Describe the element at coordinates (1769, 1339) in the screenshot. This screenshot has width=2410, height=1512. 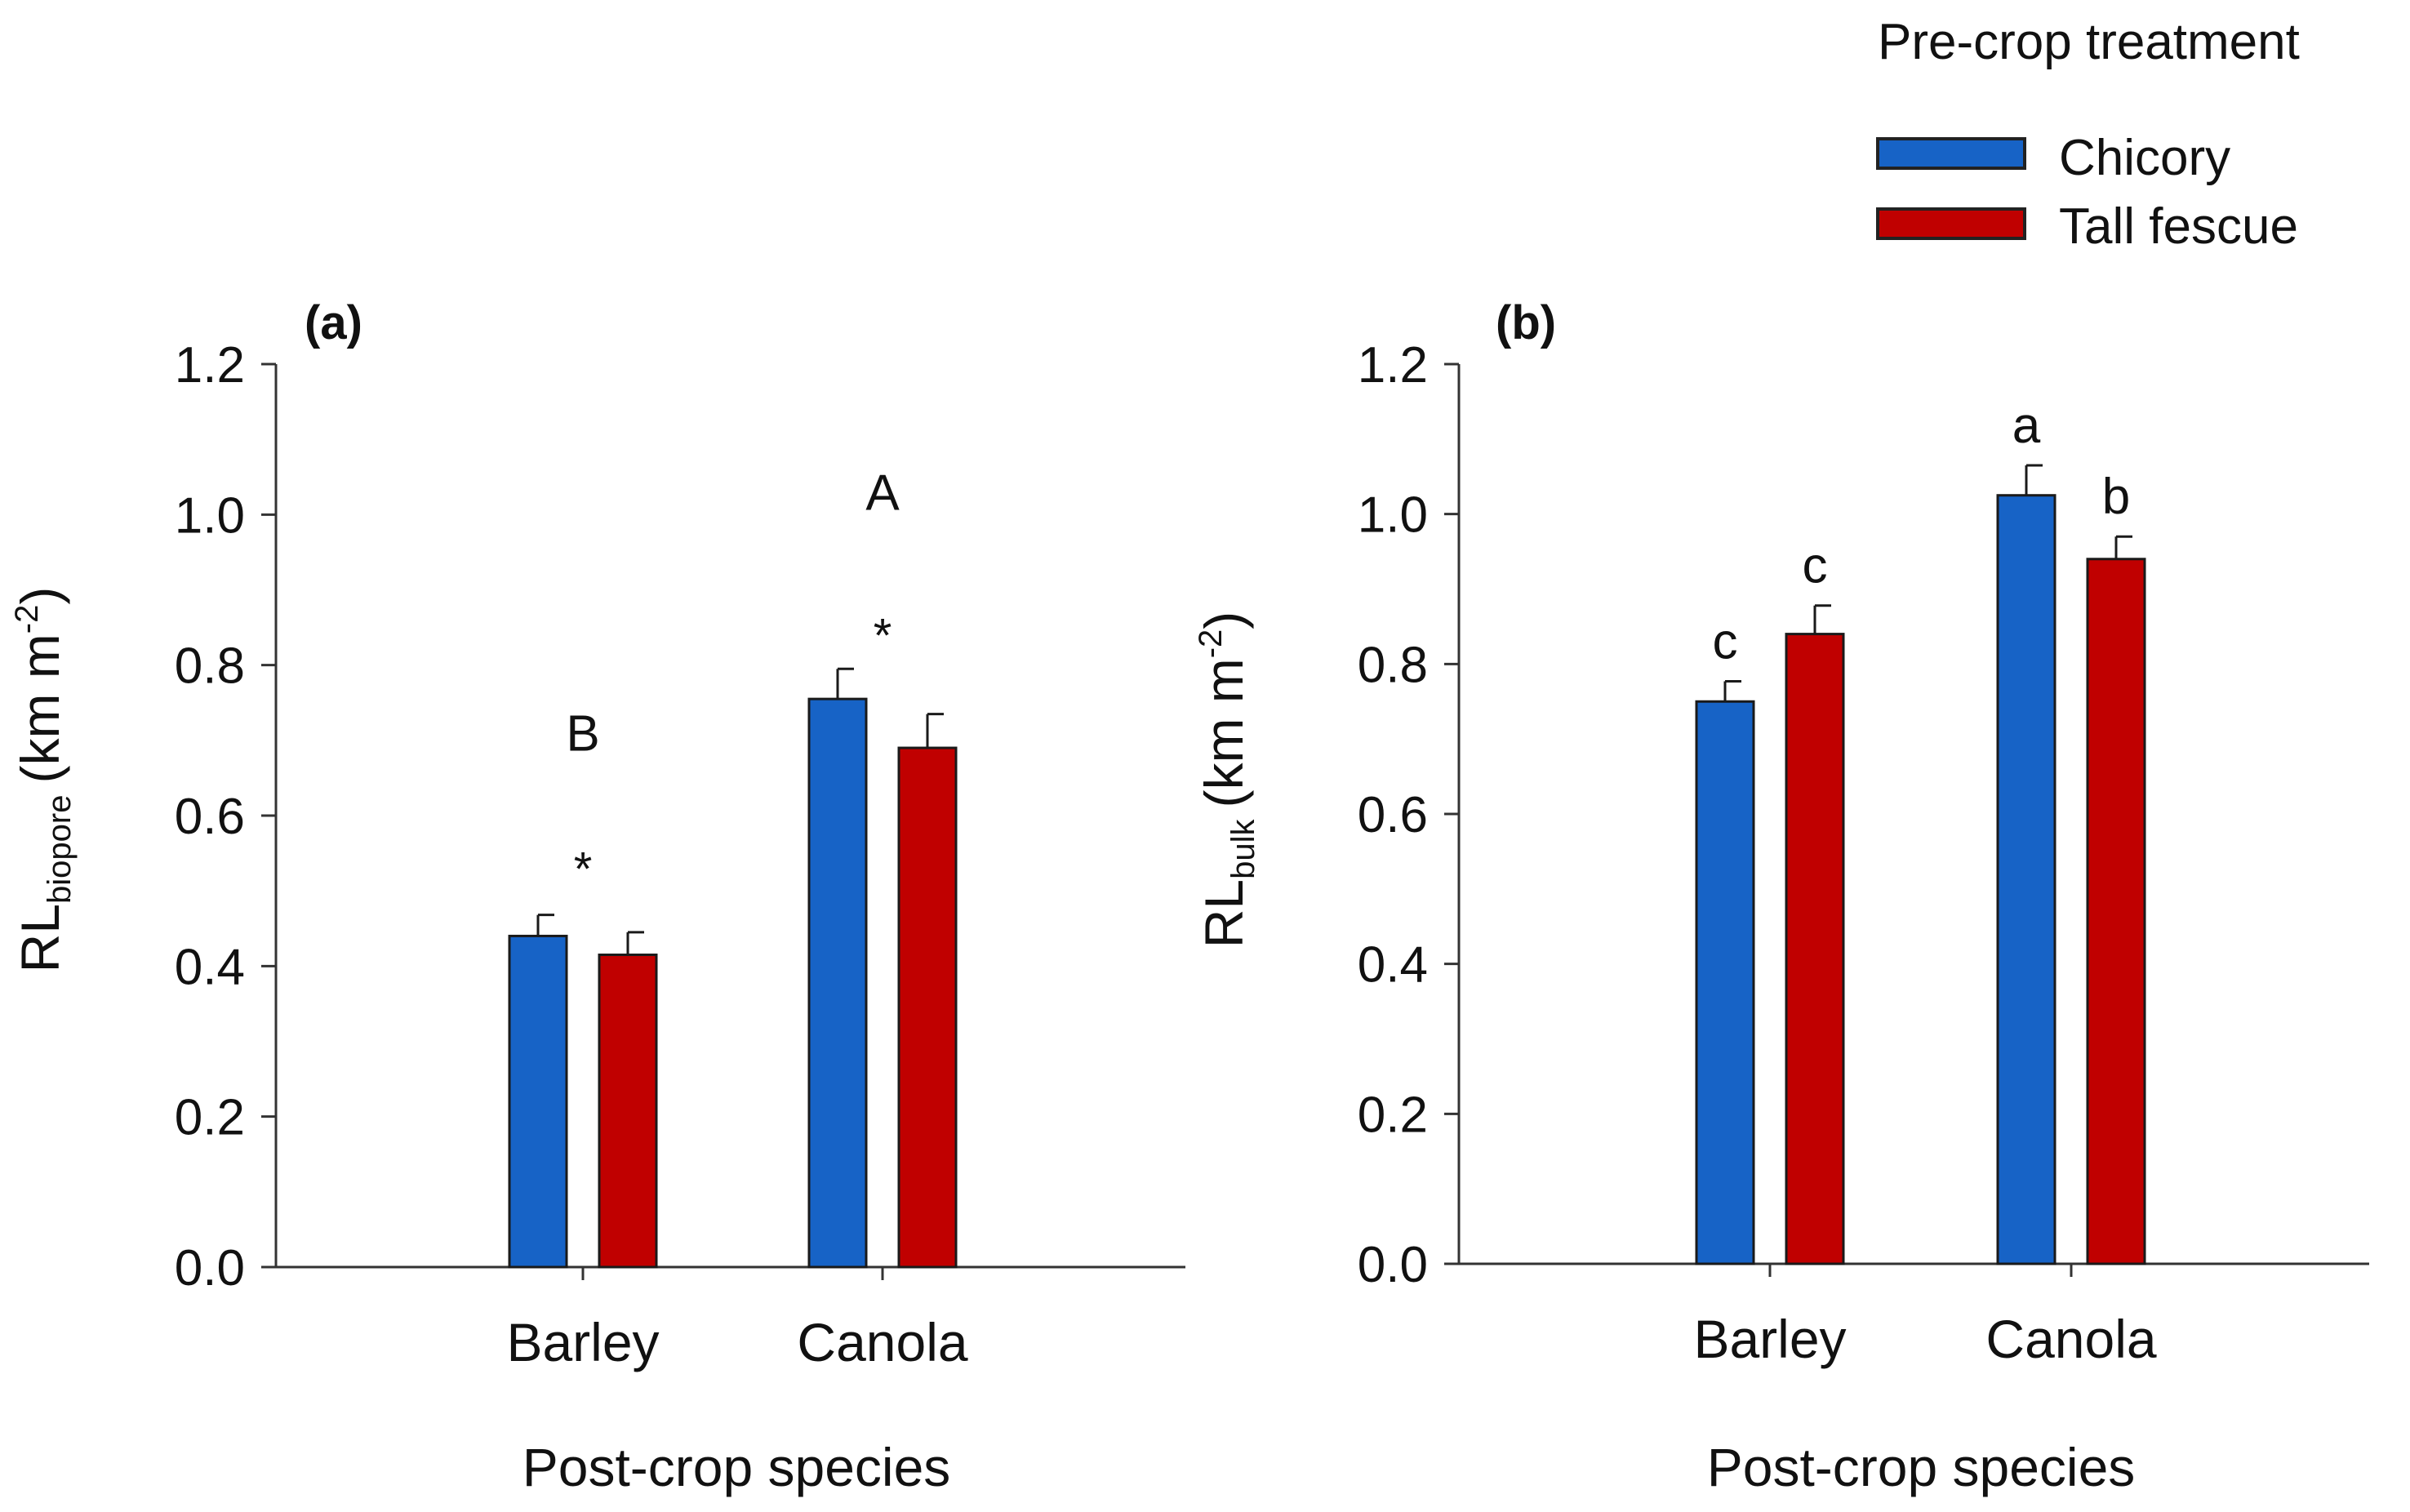
I see `panel-b-x-tick-label: Barley` at that location.